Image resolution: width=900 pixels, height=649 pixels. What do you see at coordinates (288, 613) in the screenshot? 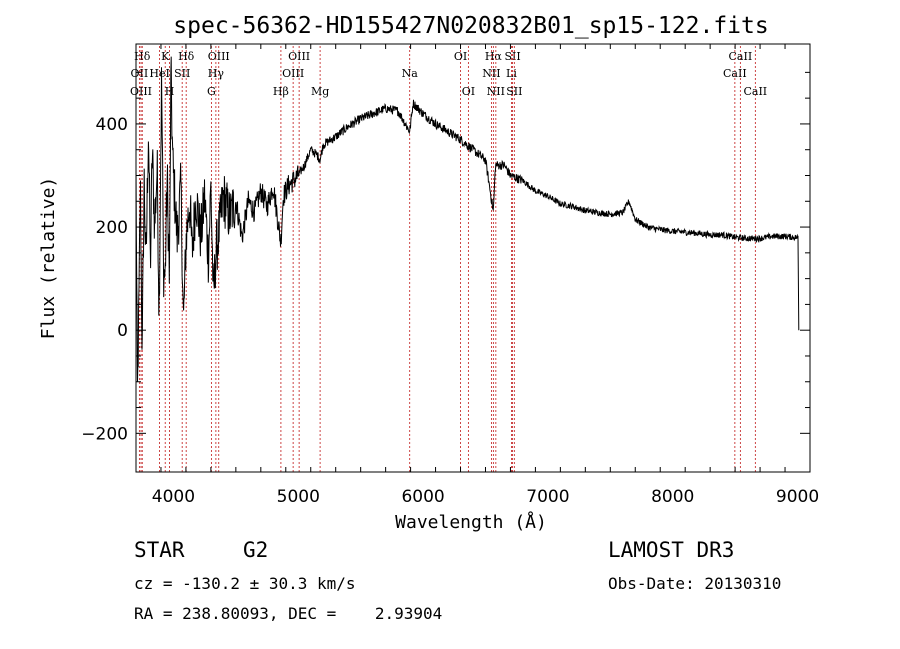
I see `coordinates: RA = 238.80093, DEC = 2.93904` at bounding box center [288, 613].